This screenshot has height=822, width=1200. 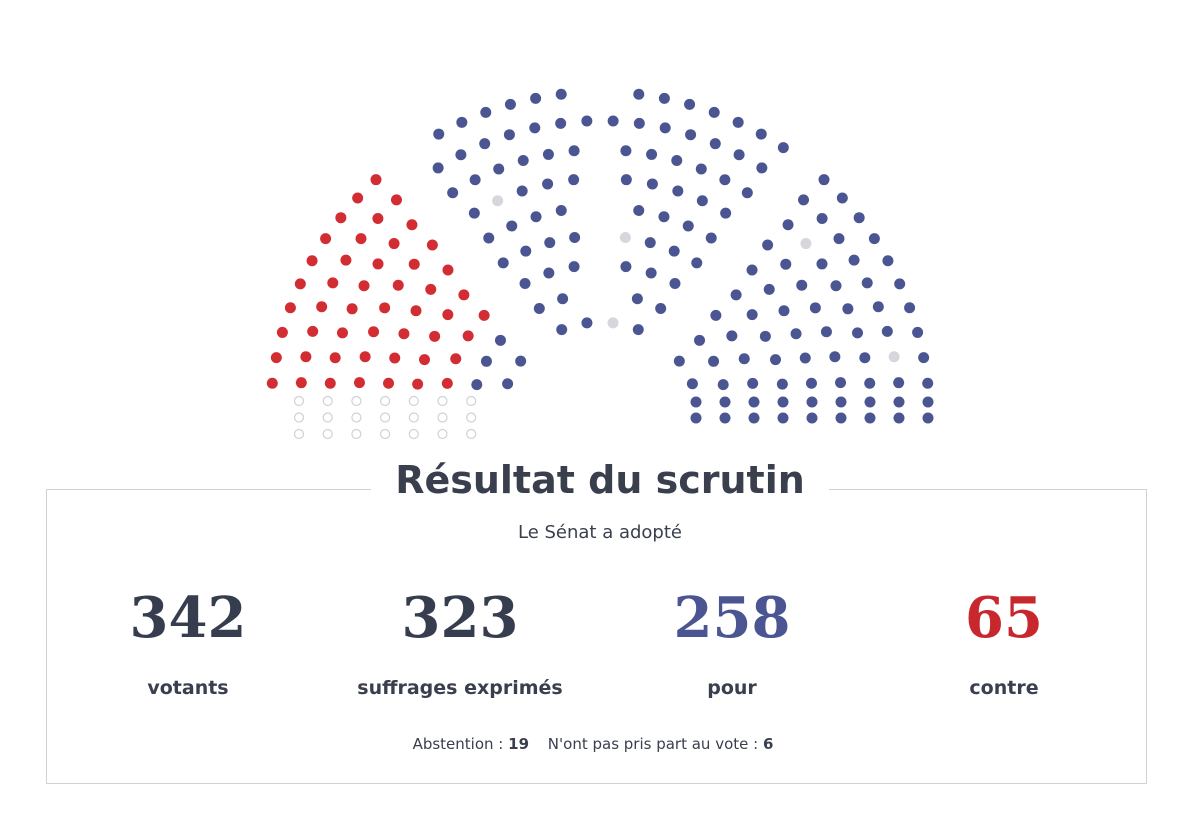 What do you see at coordinates (600, 480) in the screenshot?
I see `title: Résultat du scrutin` at bounding box center [600, 480].